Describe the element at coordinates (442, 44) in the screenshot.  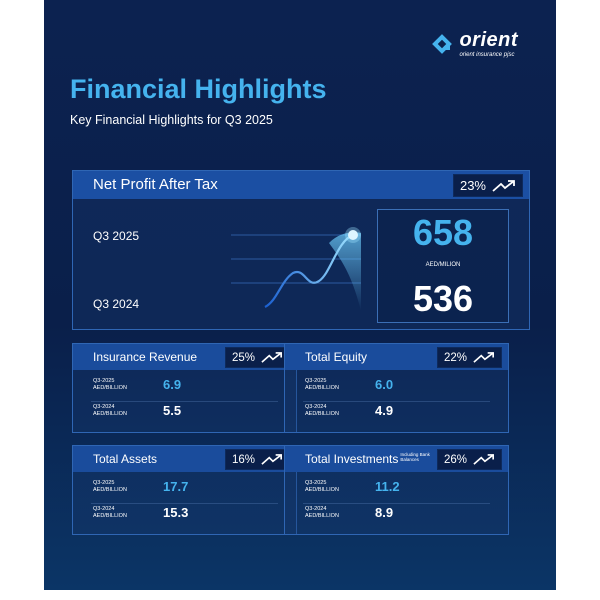
I see `orient-diamond-logo-icon` at that location.